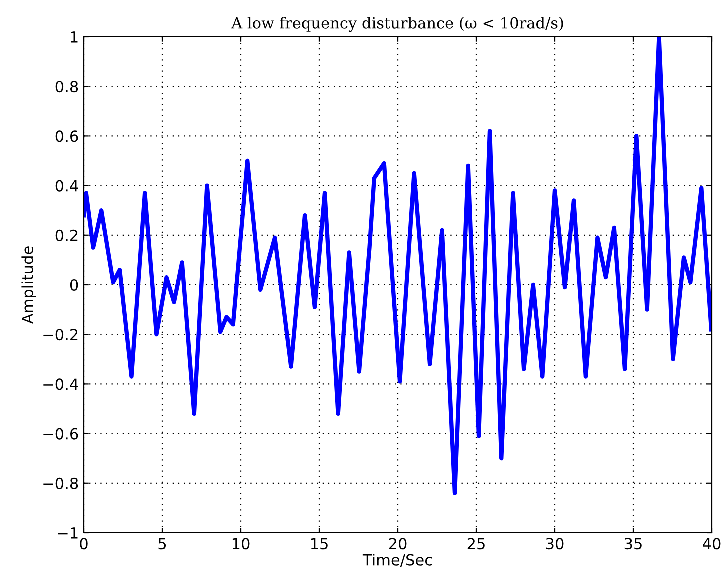  I want to click on y-tick-label: −0.8, so click(61, 484).